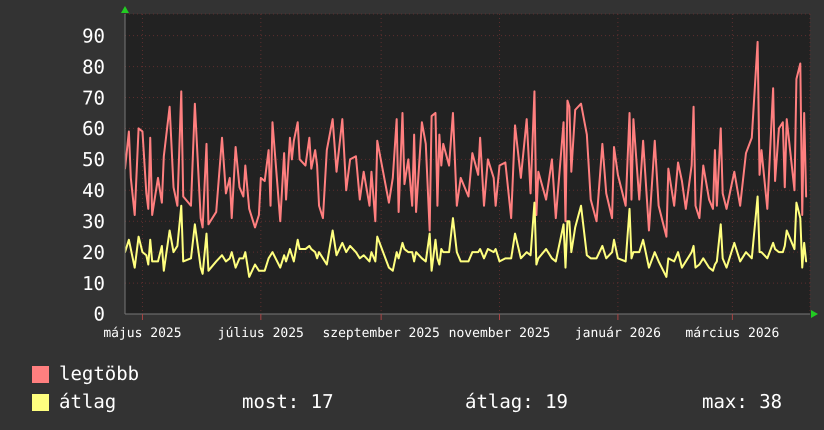 Image resolution: width=824 pixels, height=430 pixels. What do you see at coordinates (93, 67) in the screenshot?
I see `y-tick-label: 80` at bounding box center [93, 67].